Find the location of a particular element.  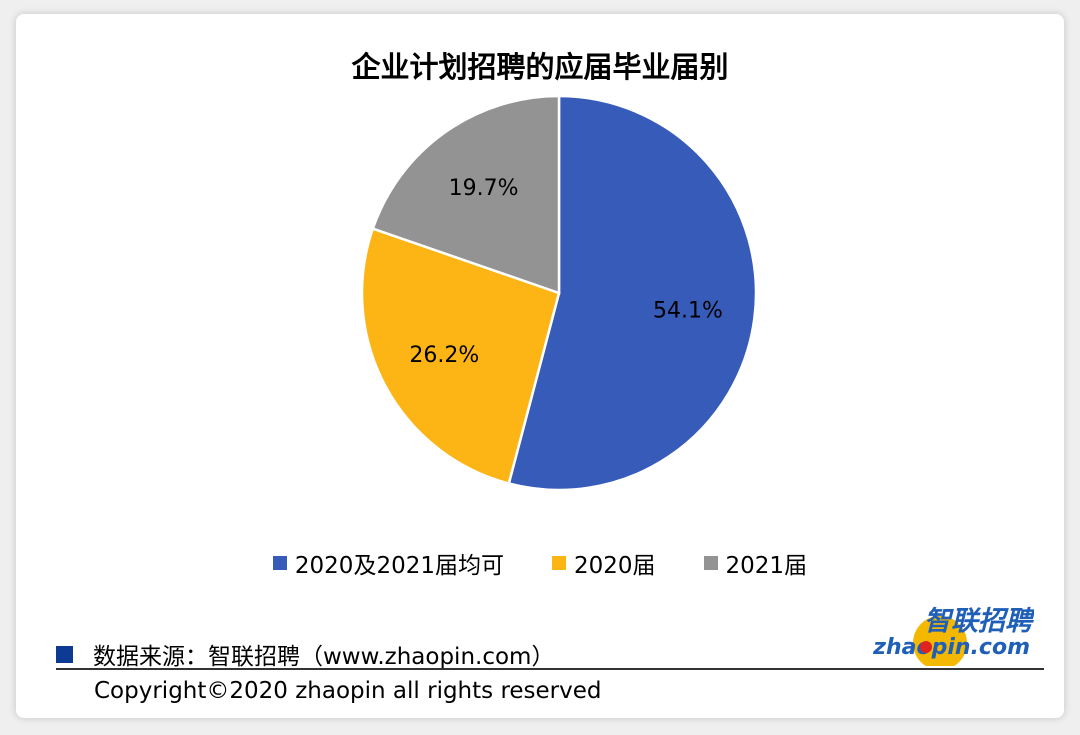

data-source: 数据来源：智联招聘（www.zhaopin.com） is located at coordinates (305, 654).